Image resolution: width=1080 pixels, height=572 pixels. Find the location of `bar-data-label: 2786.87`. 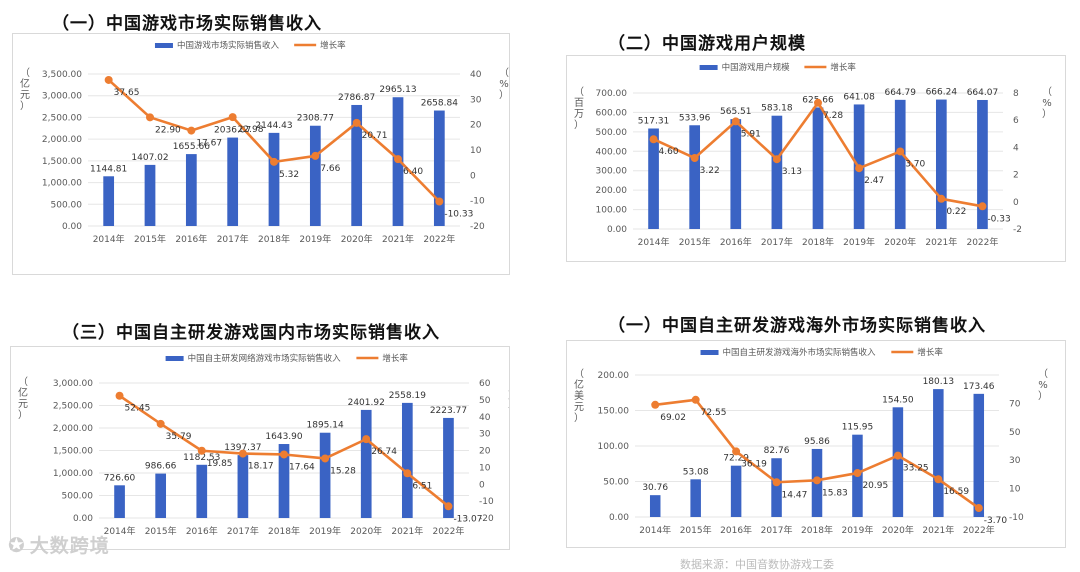

bar-data-label: 2786.87 is located at coordinates (356, 98).